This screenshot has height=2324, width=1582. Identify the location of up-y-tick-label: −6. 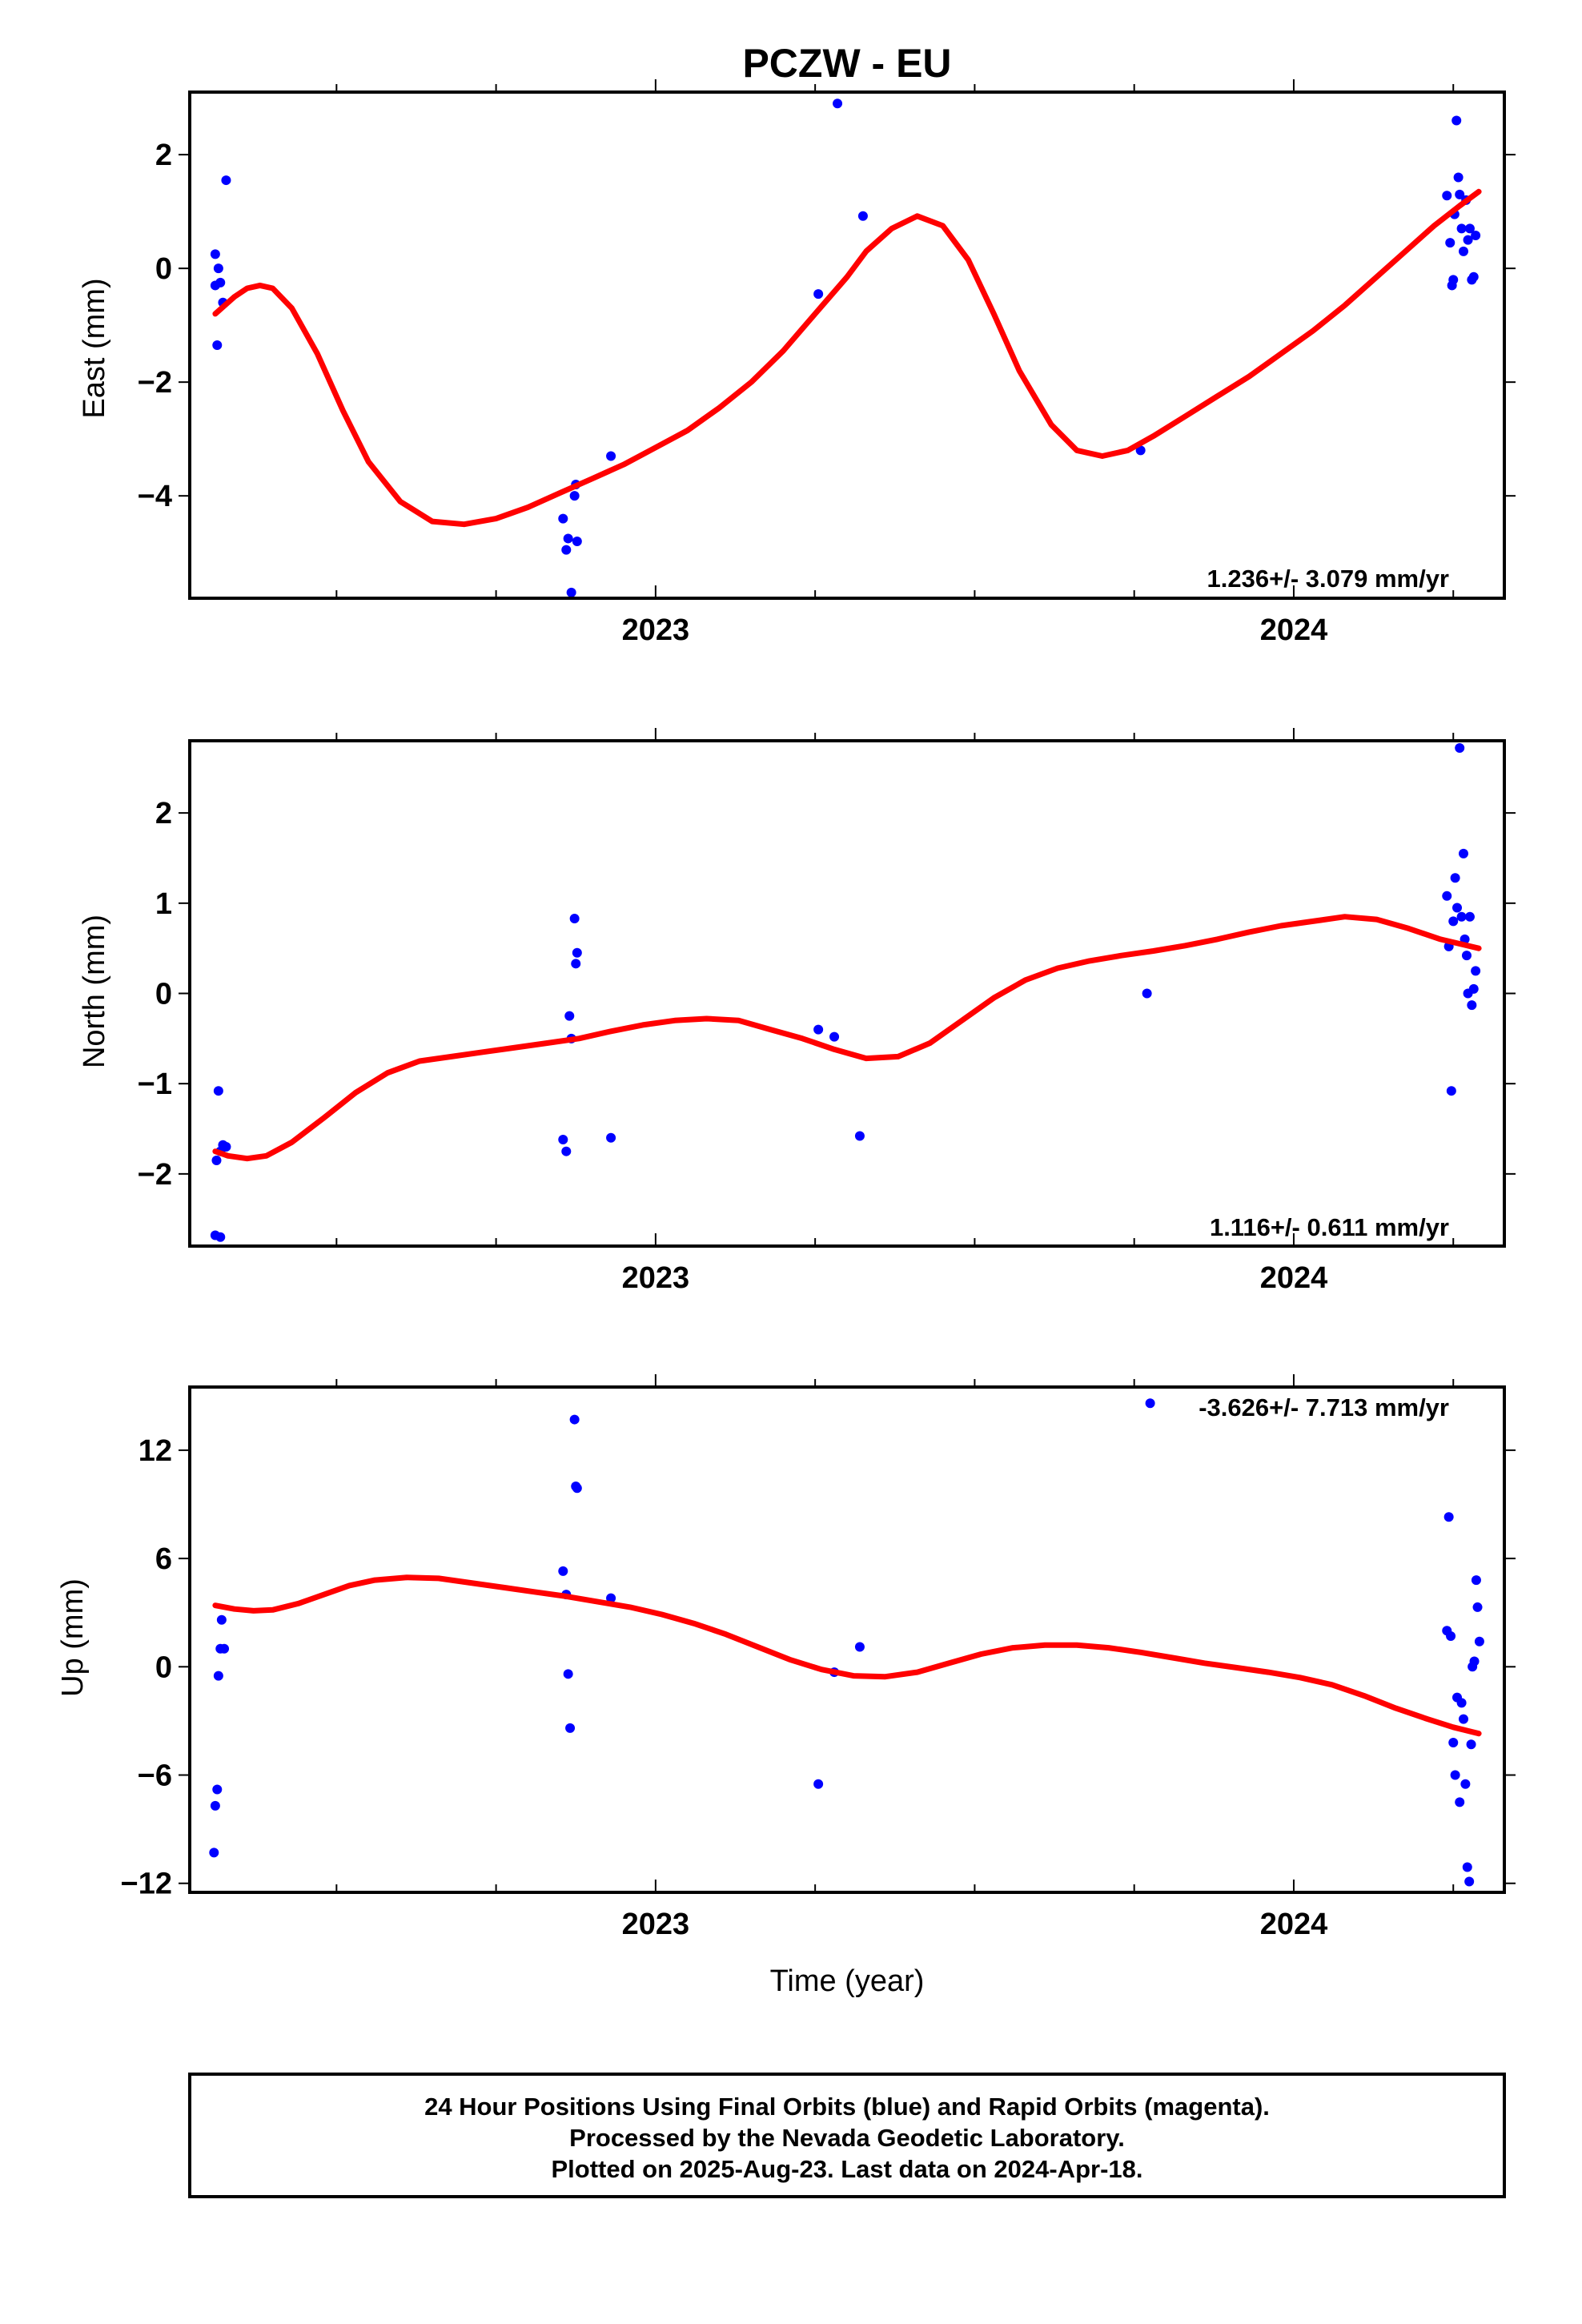
(155, 1776).